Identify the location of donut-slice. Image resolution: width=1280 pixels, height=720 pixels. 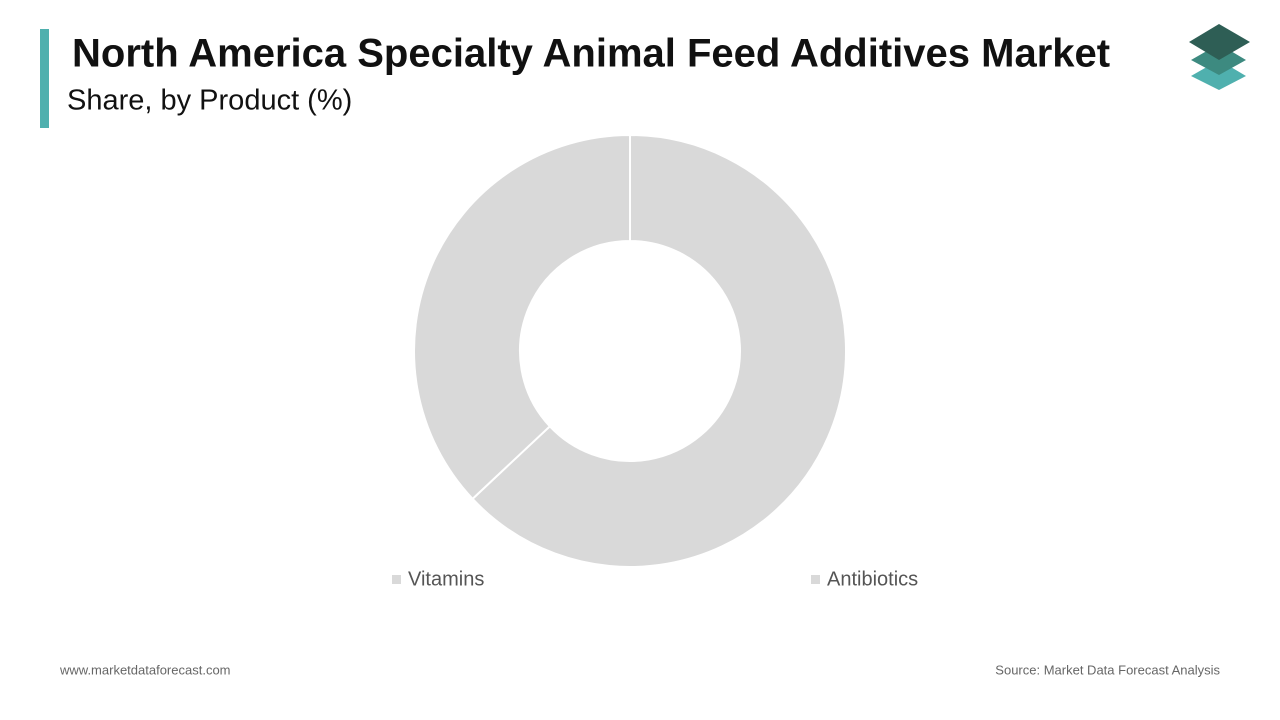
(522, 317).